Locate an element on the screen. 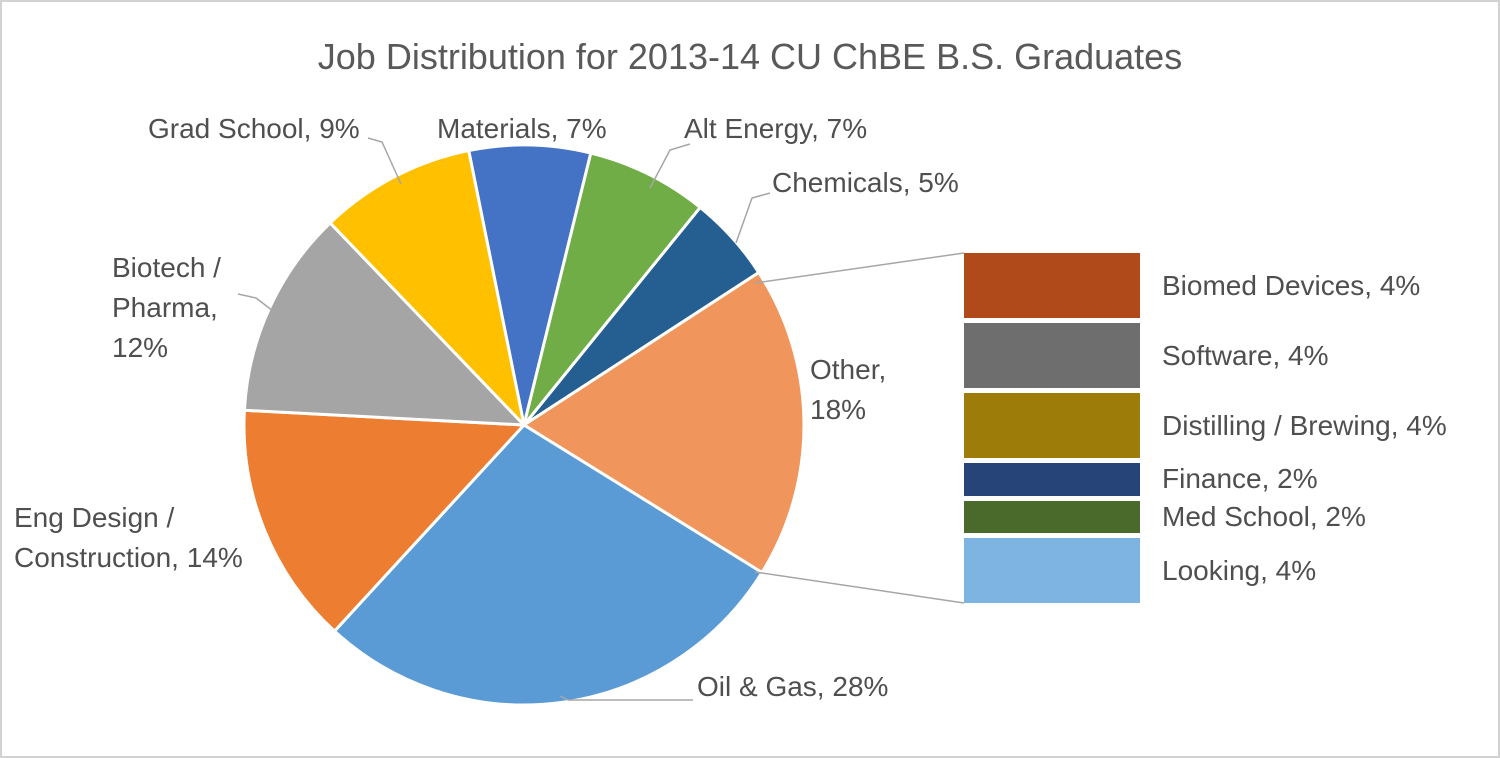 The height and width of the screenshot is (758, 1500). pie-label-grad-school-text: Grad School, 9% is located at coordinates (254, 128).